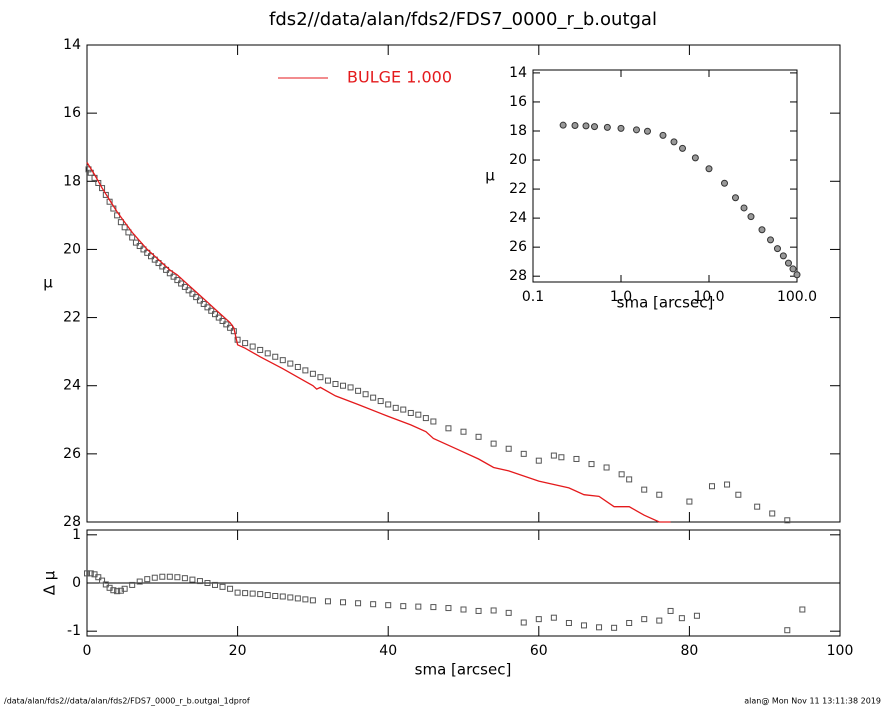  Describe the element at coordinates (76, 583) in the screenshot. I see `y-tick-label: 0` at that location.